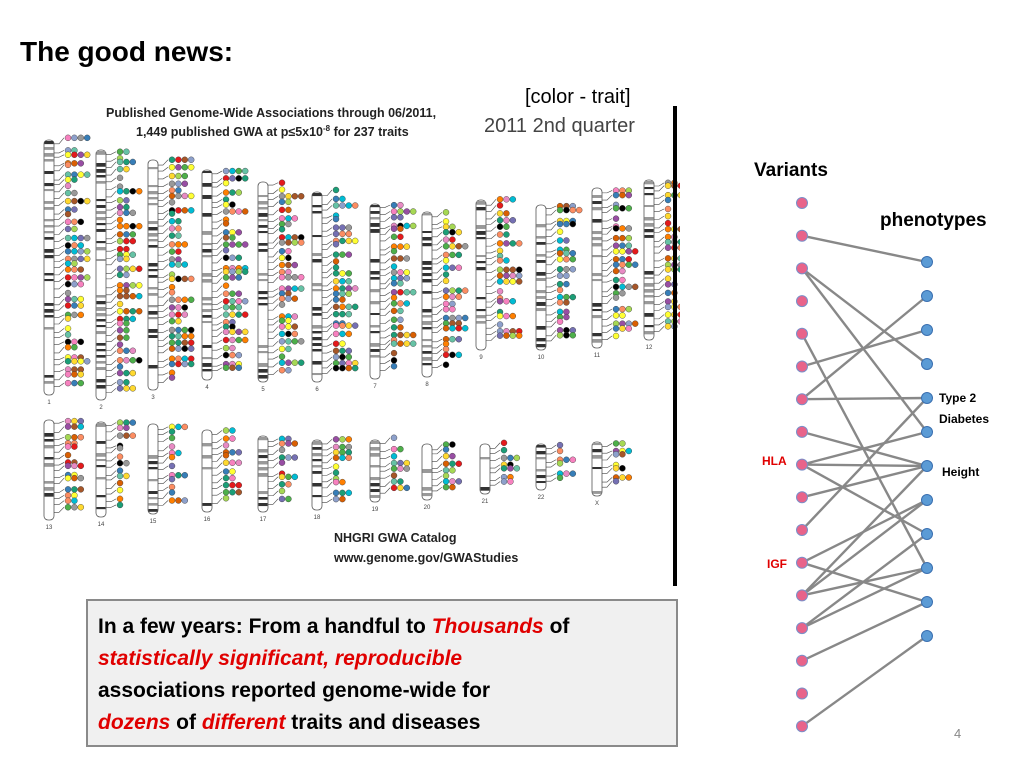  I want to click on height-label: Height, so click(960, 472).